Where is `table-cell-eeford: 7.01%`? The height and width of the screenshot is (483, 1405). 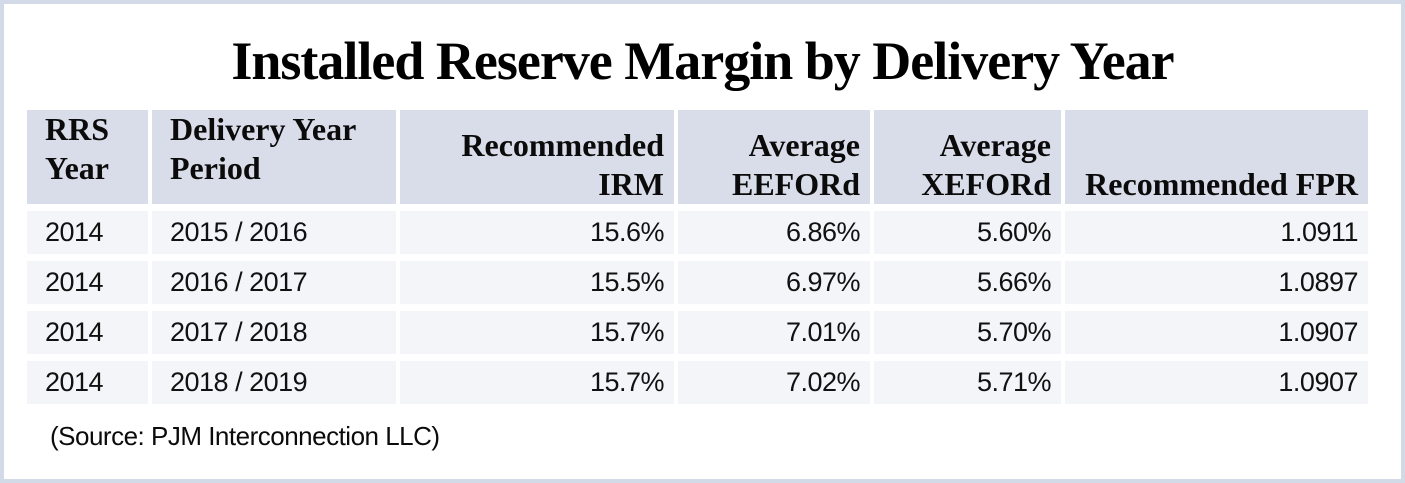
table-cell-eeford: 7.01% is located at coordinates (774, 332).